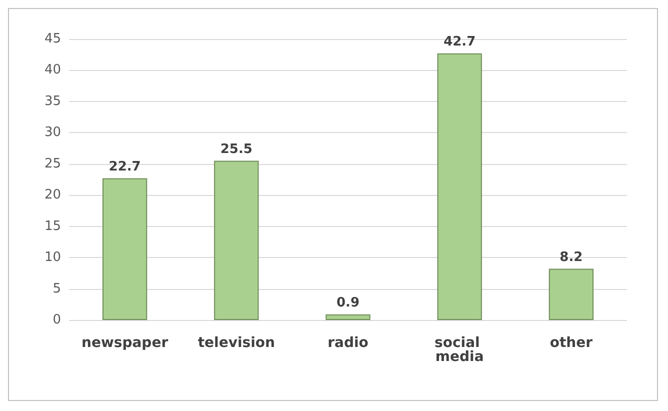  I want to click on data-label: 0.9, so click(348, 302).